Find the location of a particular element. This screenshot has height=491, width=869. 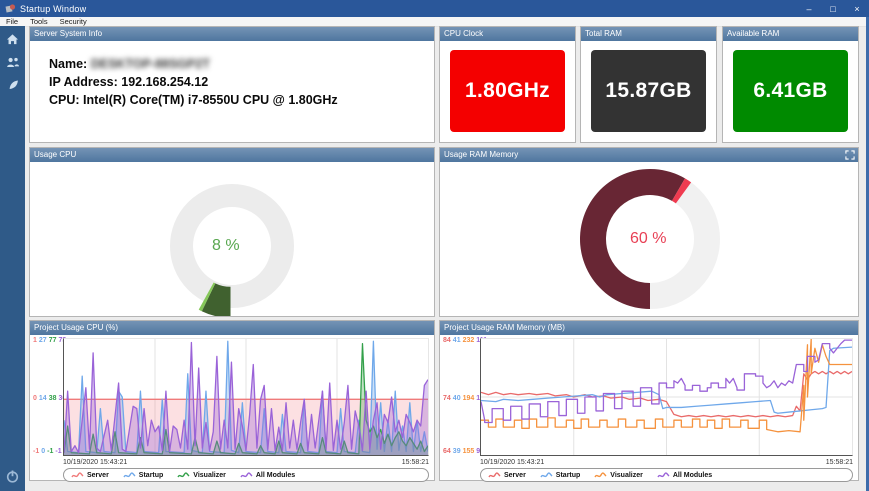

panel-header: Available RAM is located at coordinates (790, 34).